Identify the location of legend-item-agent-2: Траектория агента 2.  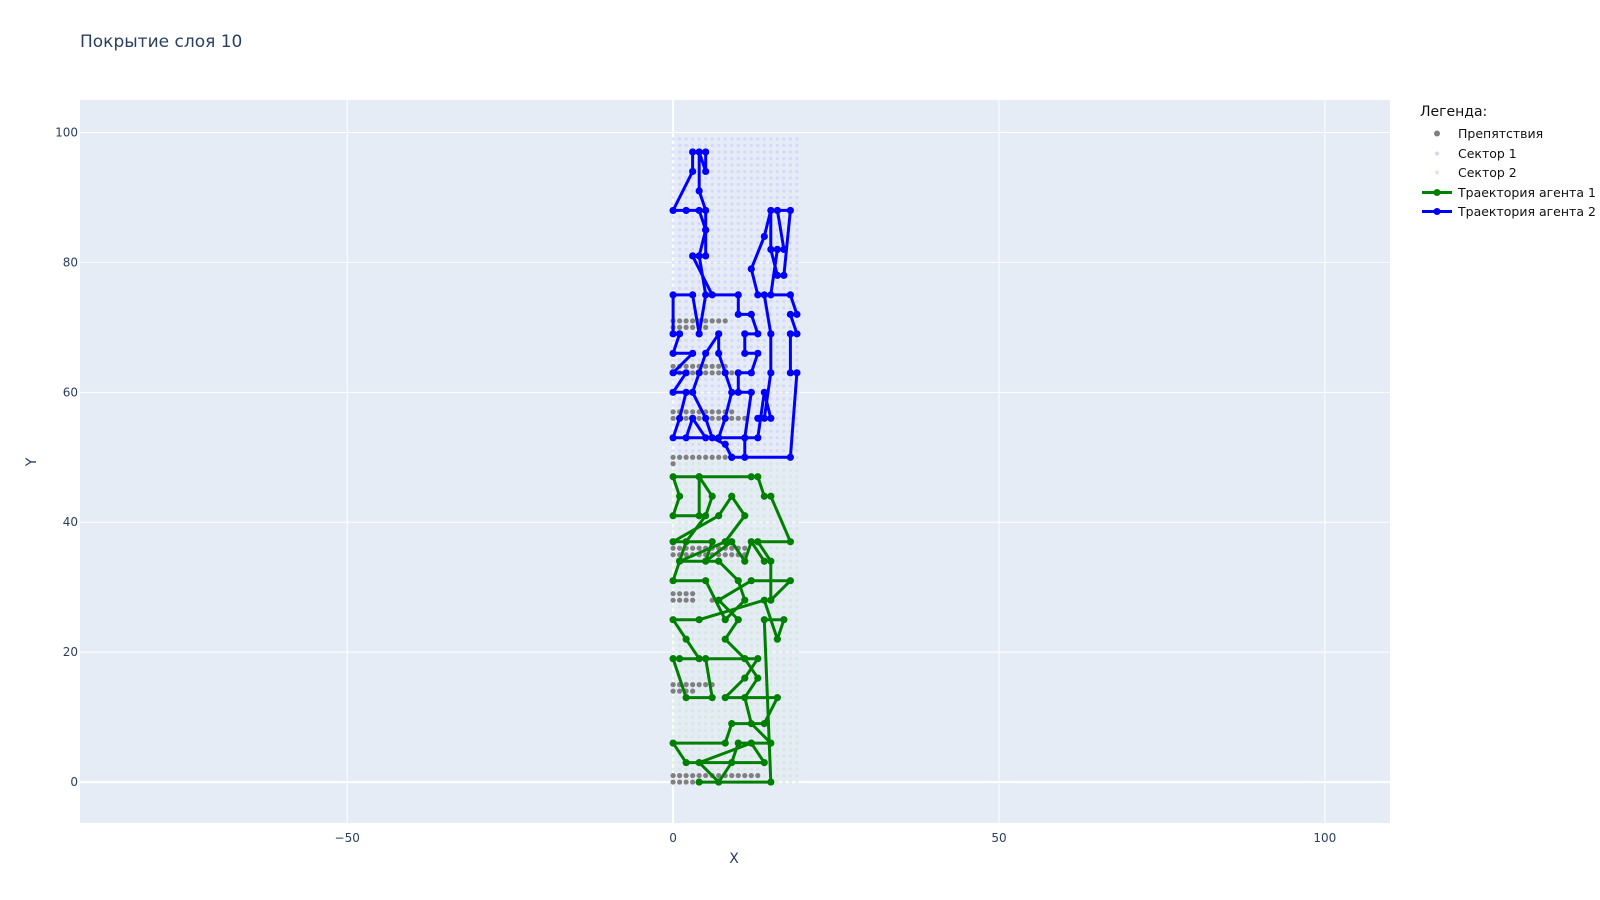
(1508, 212).